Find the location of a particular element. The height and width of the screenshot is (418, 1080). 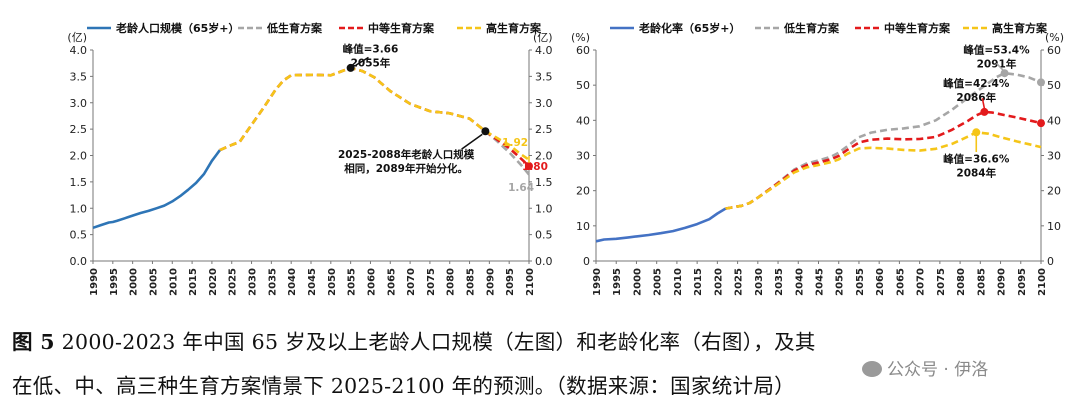

end-value-label: 1.64 is located at coordinates (521, 188).